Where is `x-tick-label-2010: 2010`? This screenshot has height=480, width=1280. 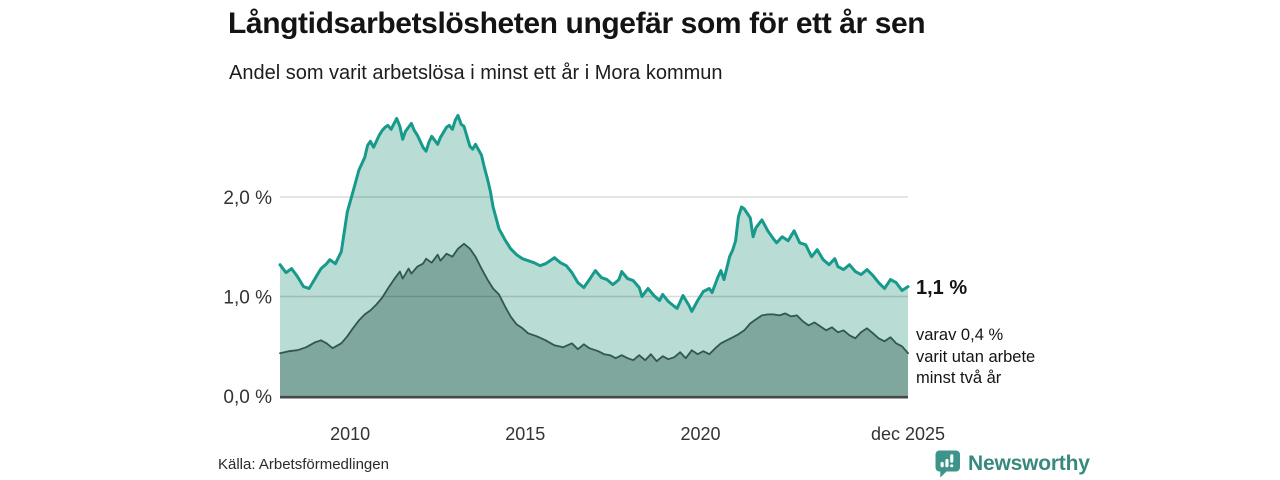
x-tick-label-2010: 2010 is located at coordinates (350, 434).